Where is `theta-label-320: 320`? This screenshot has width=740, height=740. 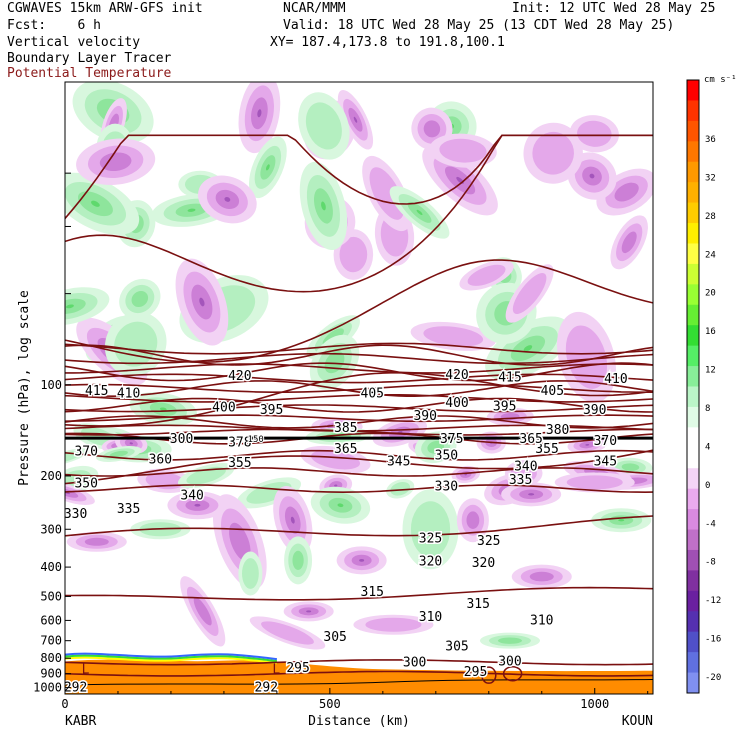
theta-label-320: 320 is located at coordinates (483, 563).